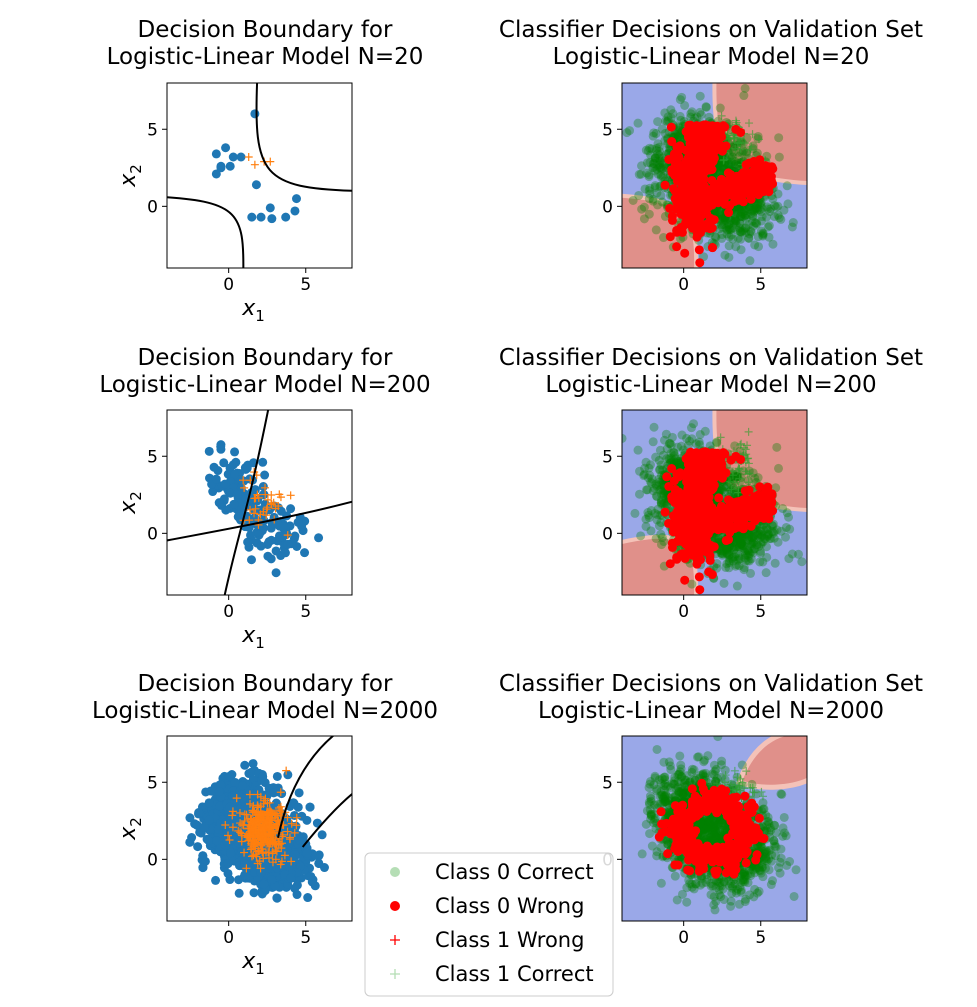 Image resolution: width=977 pixels, height=1007 pixels. What do you see at coordinates (760, 285) in the screenshot?
I see `x-tick-label: 5` at bounding box center [760, 285].